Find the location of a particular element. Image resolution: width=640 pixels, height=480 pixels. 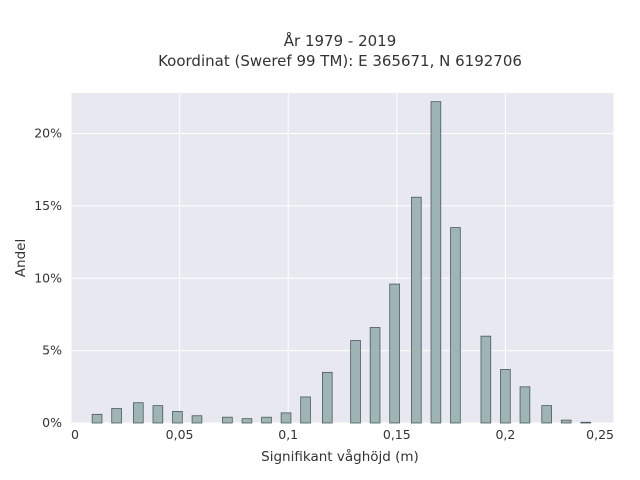

y-tick-label: 20% is located at coordinates (48, 133).